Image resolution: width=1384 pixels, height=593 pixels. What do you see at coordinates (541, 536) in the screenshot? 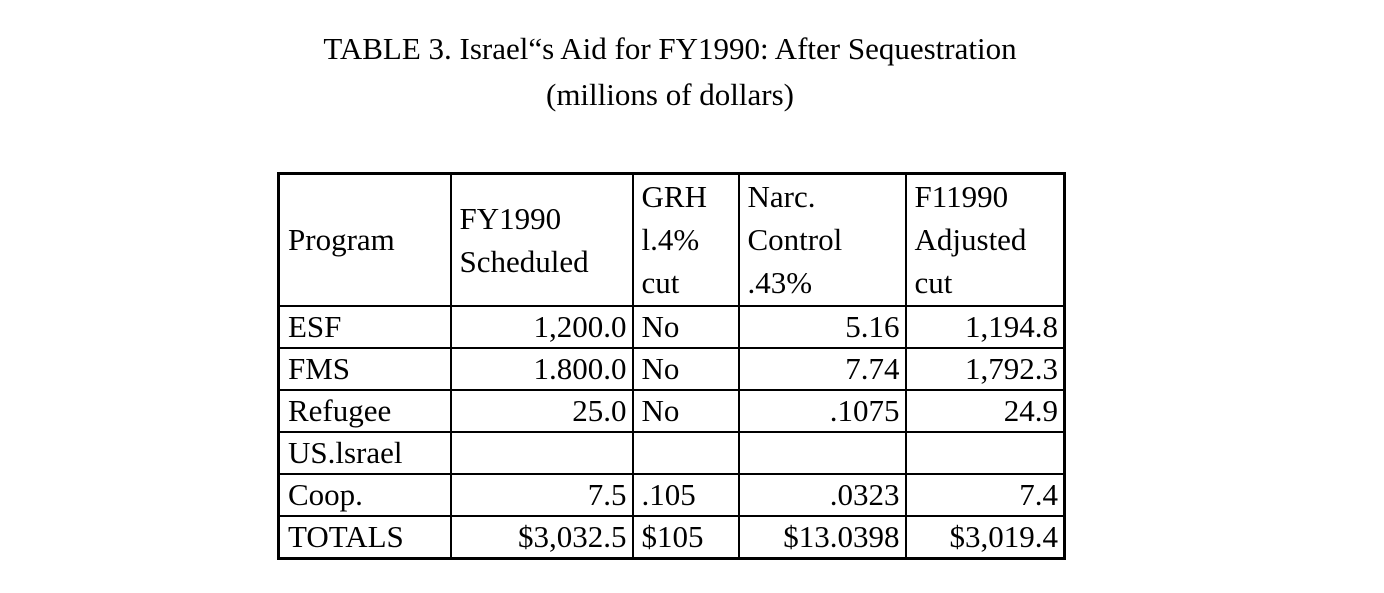
I see `table-cell: $3,032.5` at bounding box center [541, 536].